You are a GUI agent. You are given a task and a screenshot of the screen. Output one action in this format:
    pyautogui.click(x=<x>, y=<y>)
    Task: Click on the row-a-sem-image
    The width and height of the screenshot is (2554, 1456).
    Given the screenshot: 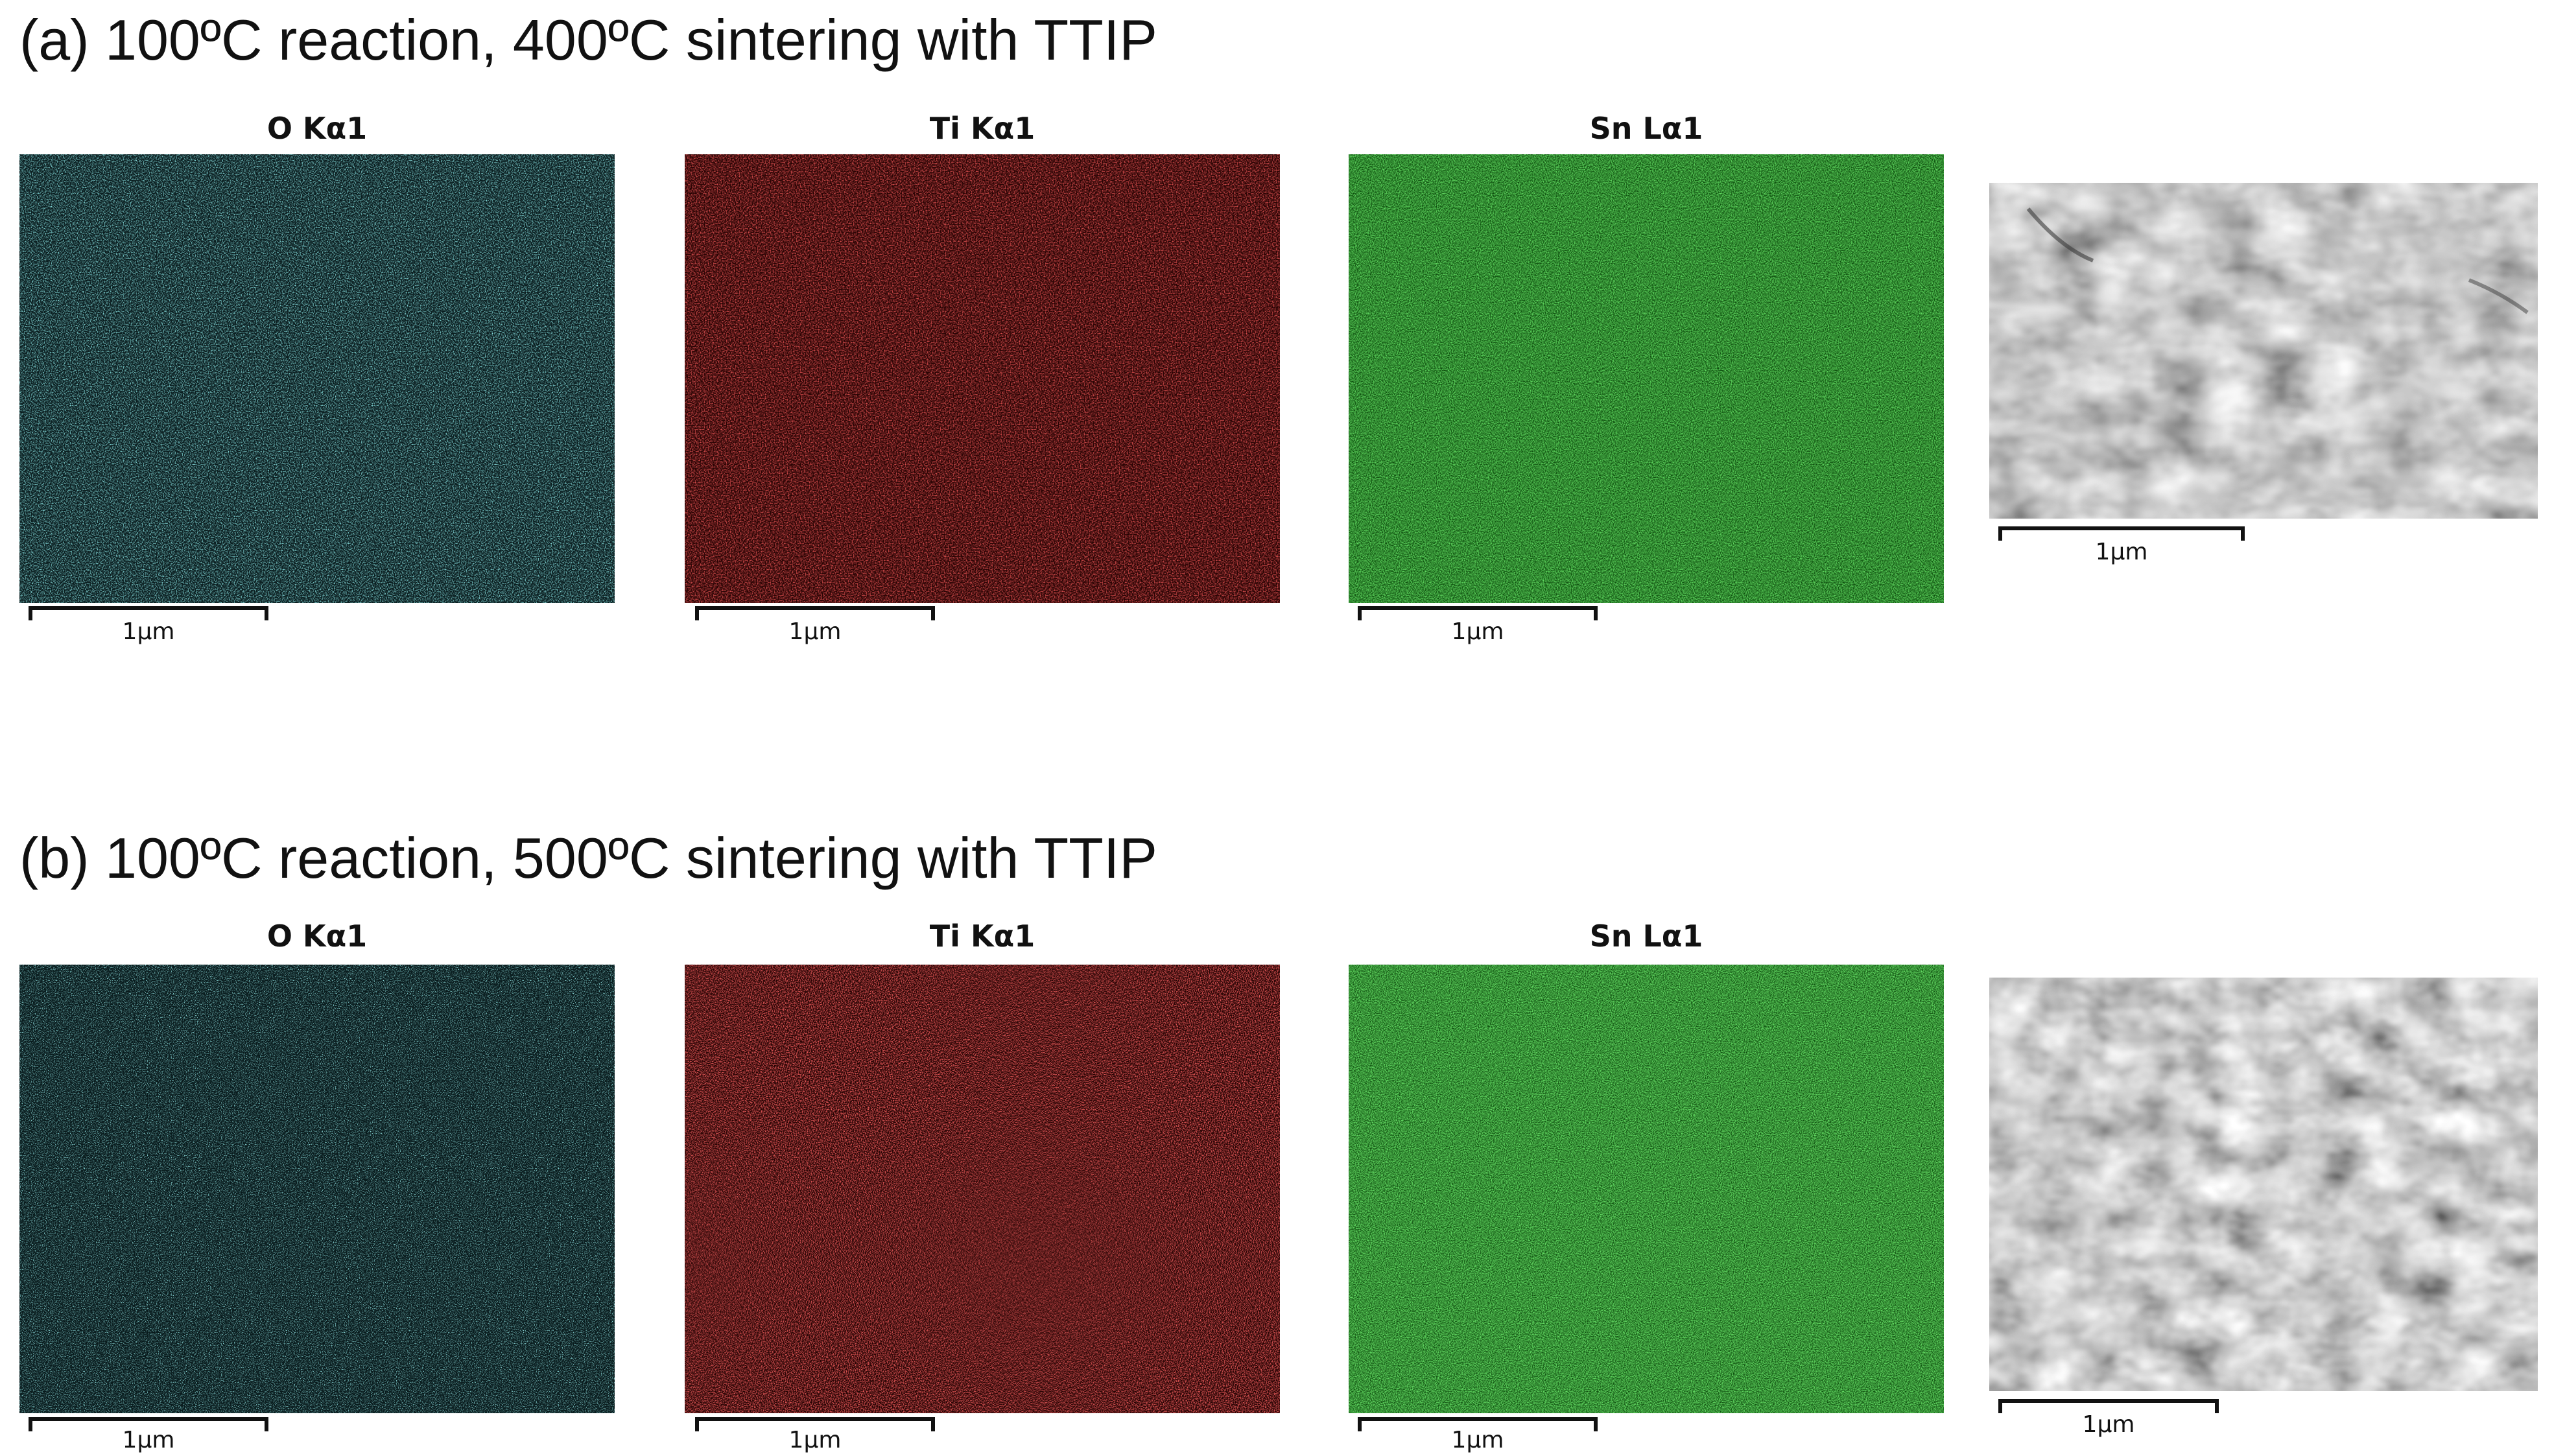 What is the action you would take?
    pyautogui.click(x=2263, y=351)
    